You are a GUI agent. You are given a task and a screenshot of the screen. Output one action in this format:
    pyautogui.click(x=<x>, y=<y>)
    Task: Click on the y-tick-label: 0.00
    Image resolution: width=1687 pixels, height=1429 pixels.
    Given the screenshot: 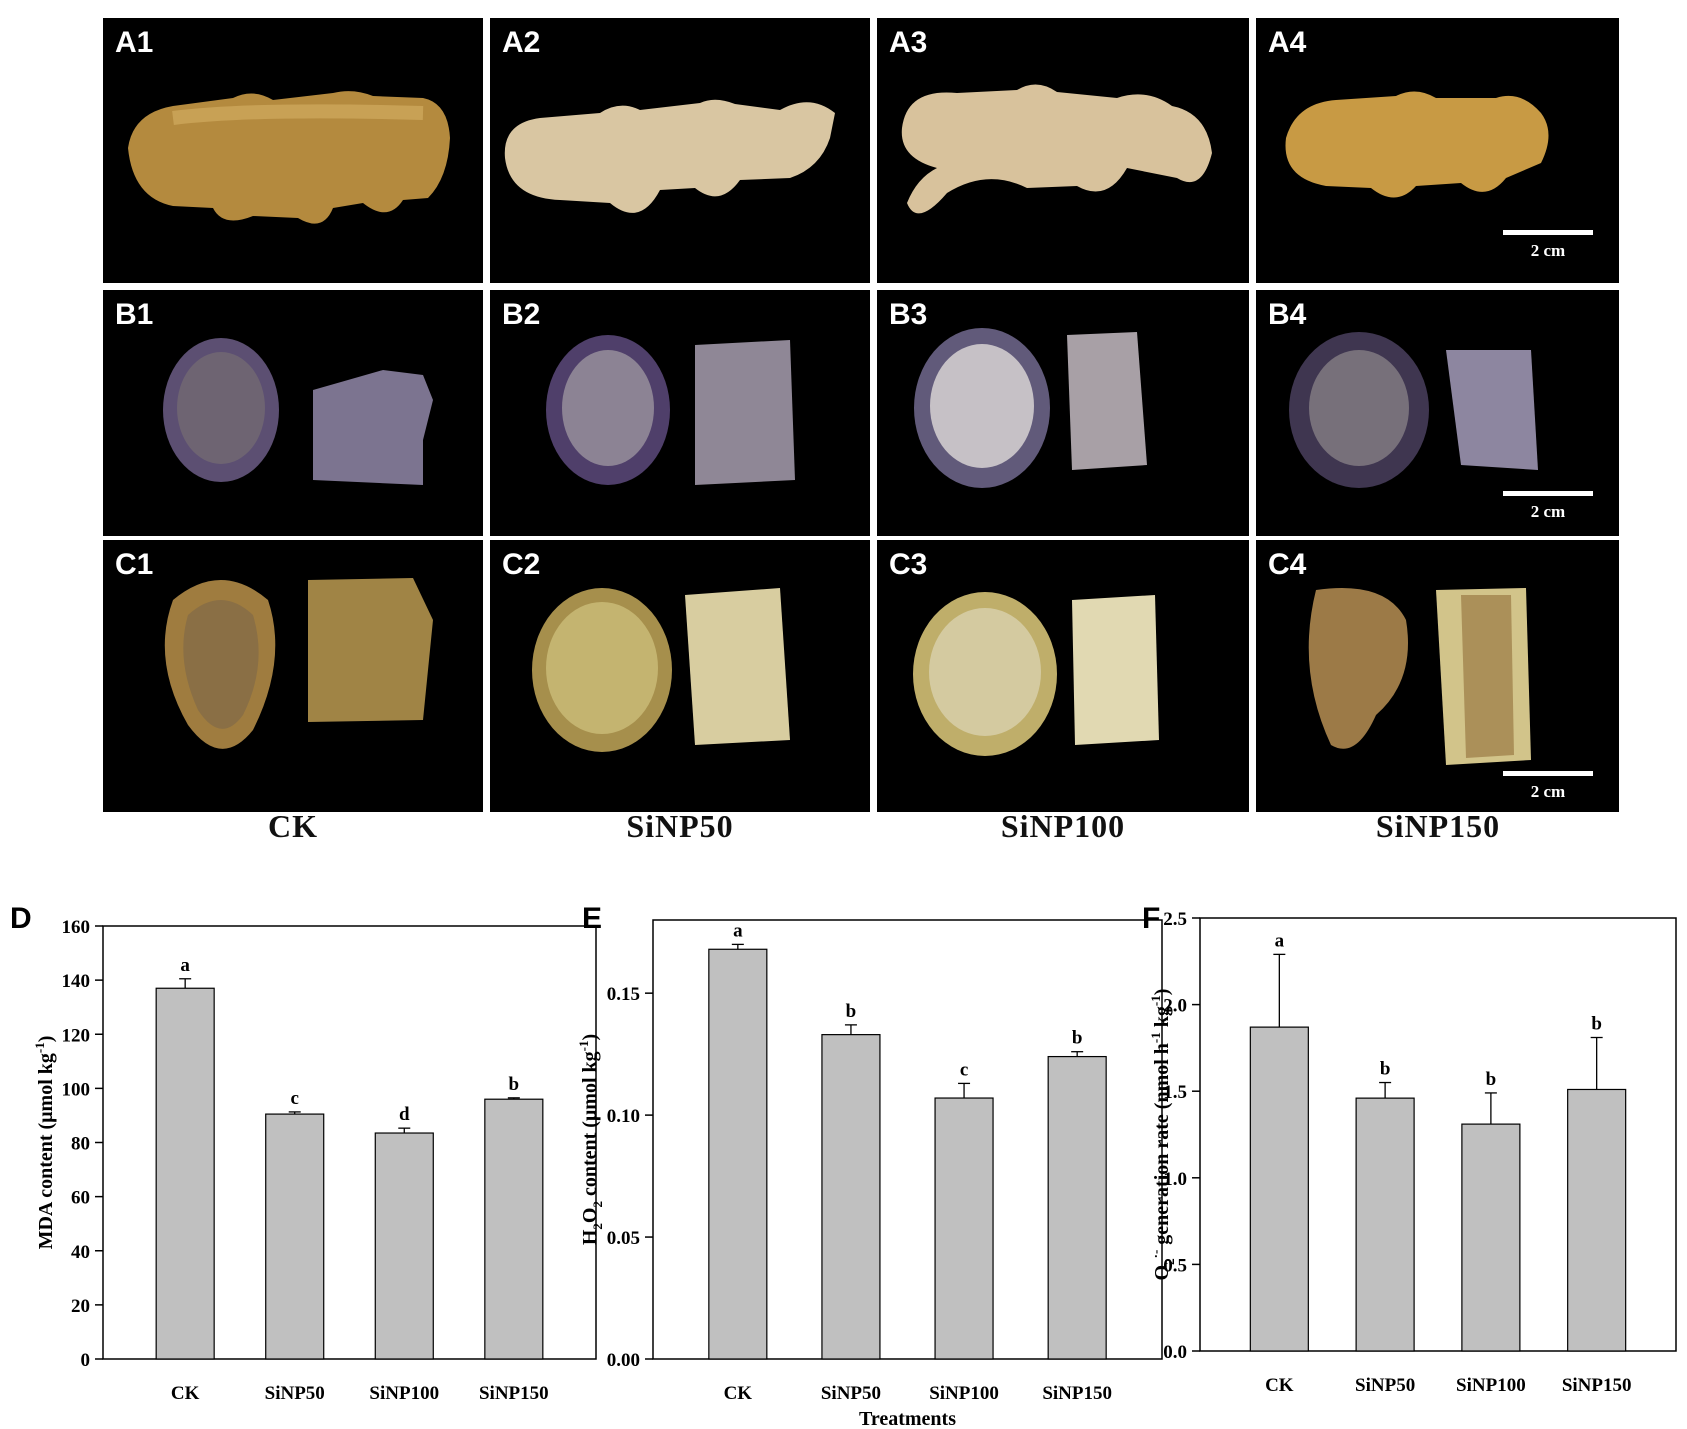 What is the action you would take?
    pyautogui.click(x=623, y=1360)
    